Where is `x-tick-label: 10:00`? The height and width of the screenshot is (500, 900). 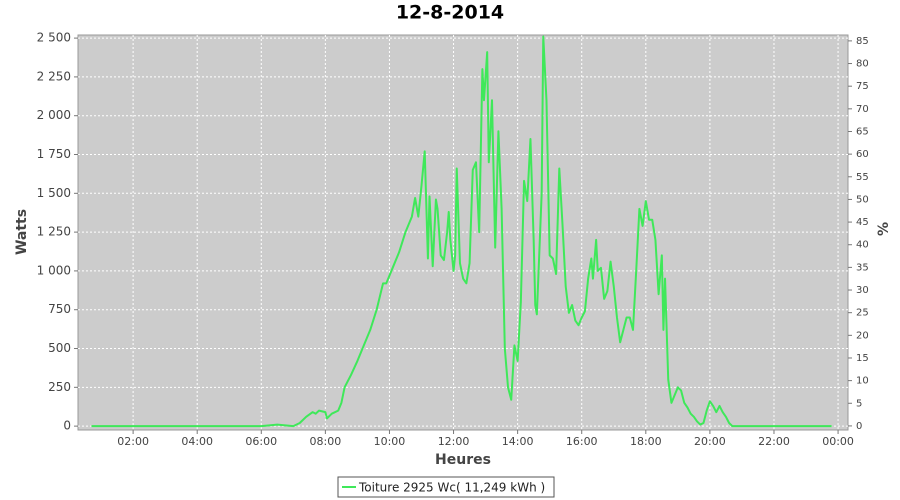 x-tick-label: 10:00 is located at coordinates (390, 441).